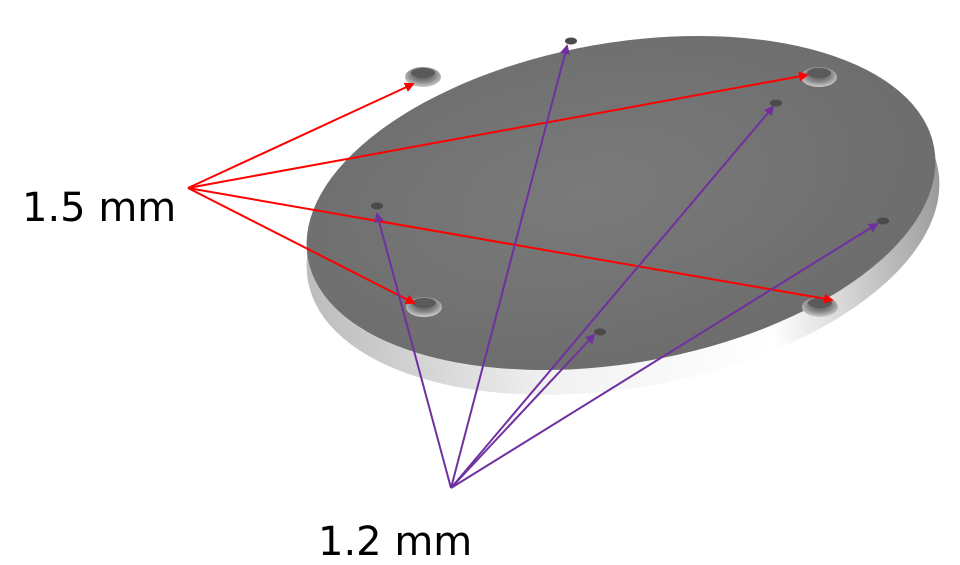  What do you see at coordinates (395, 542) in the screenshot?
I see `small-hole-size-label: 1.2 mm` at bounding box center [395, 542].